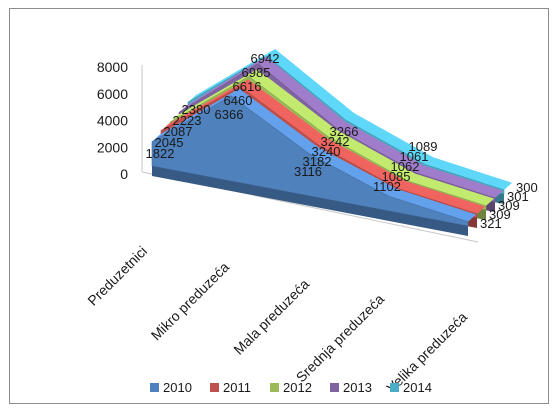  Describe the element at coordinates (256, 72) in the screenshot. I see `data-label: 6985` at that location.